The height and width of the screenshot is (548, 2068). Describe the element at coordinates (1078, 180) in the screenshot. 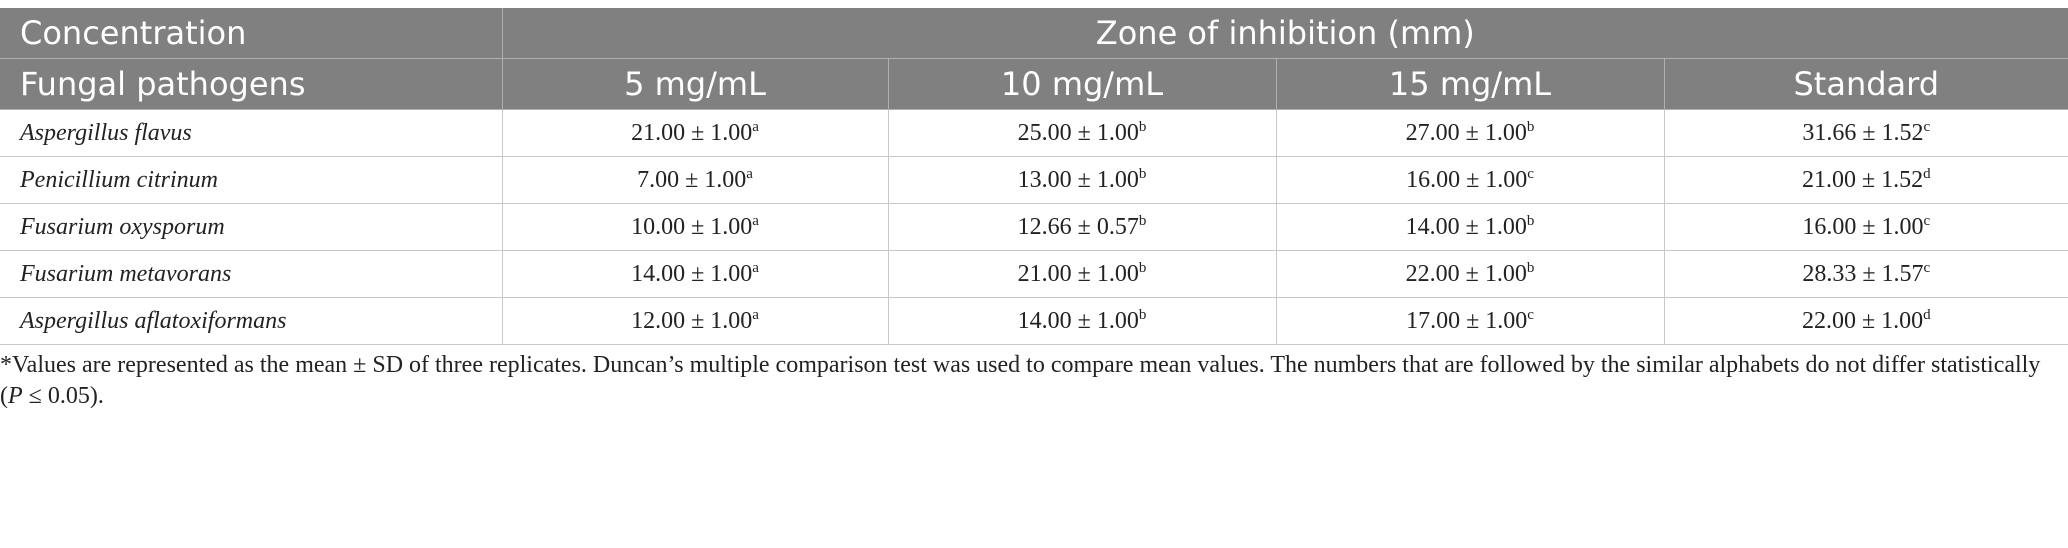

I see `value: 13.00 ± 1.00` at that location.